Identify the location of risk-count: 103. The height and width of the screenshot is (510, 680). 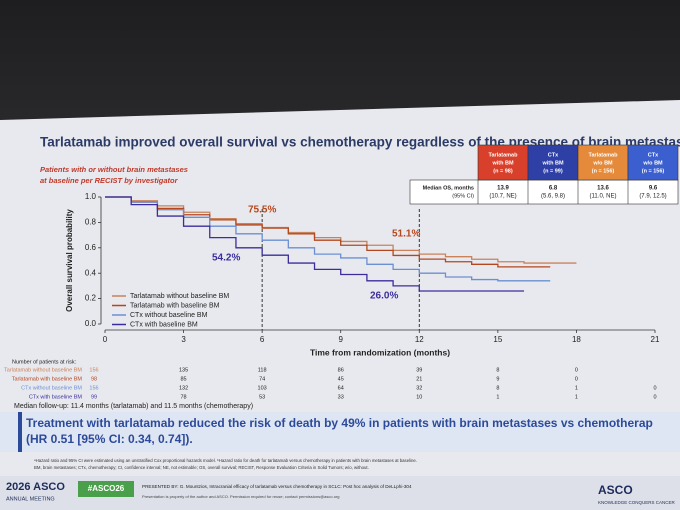
(262, 388).